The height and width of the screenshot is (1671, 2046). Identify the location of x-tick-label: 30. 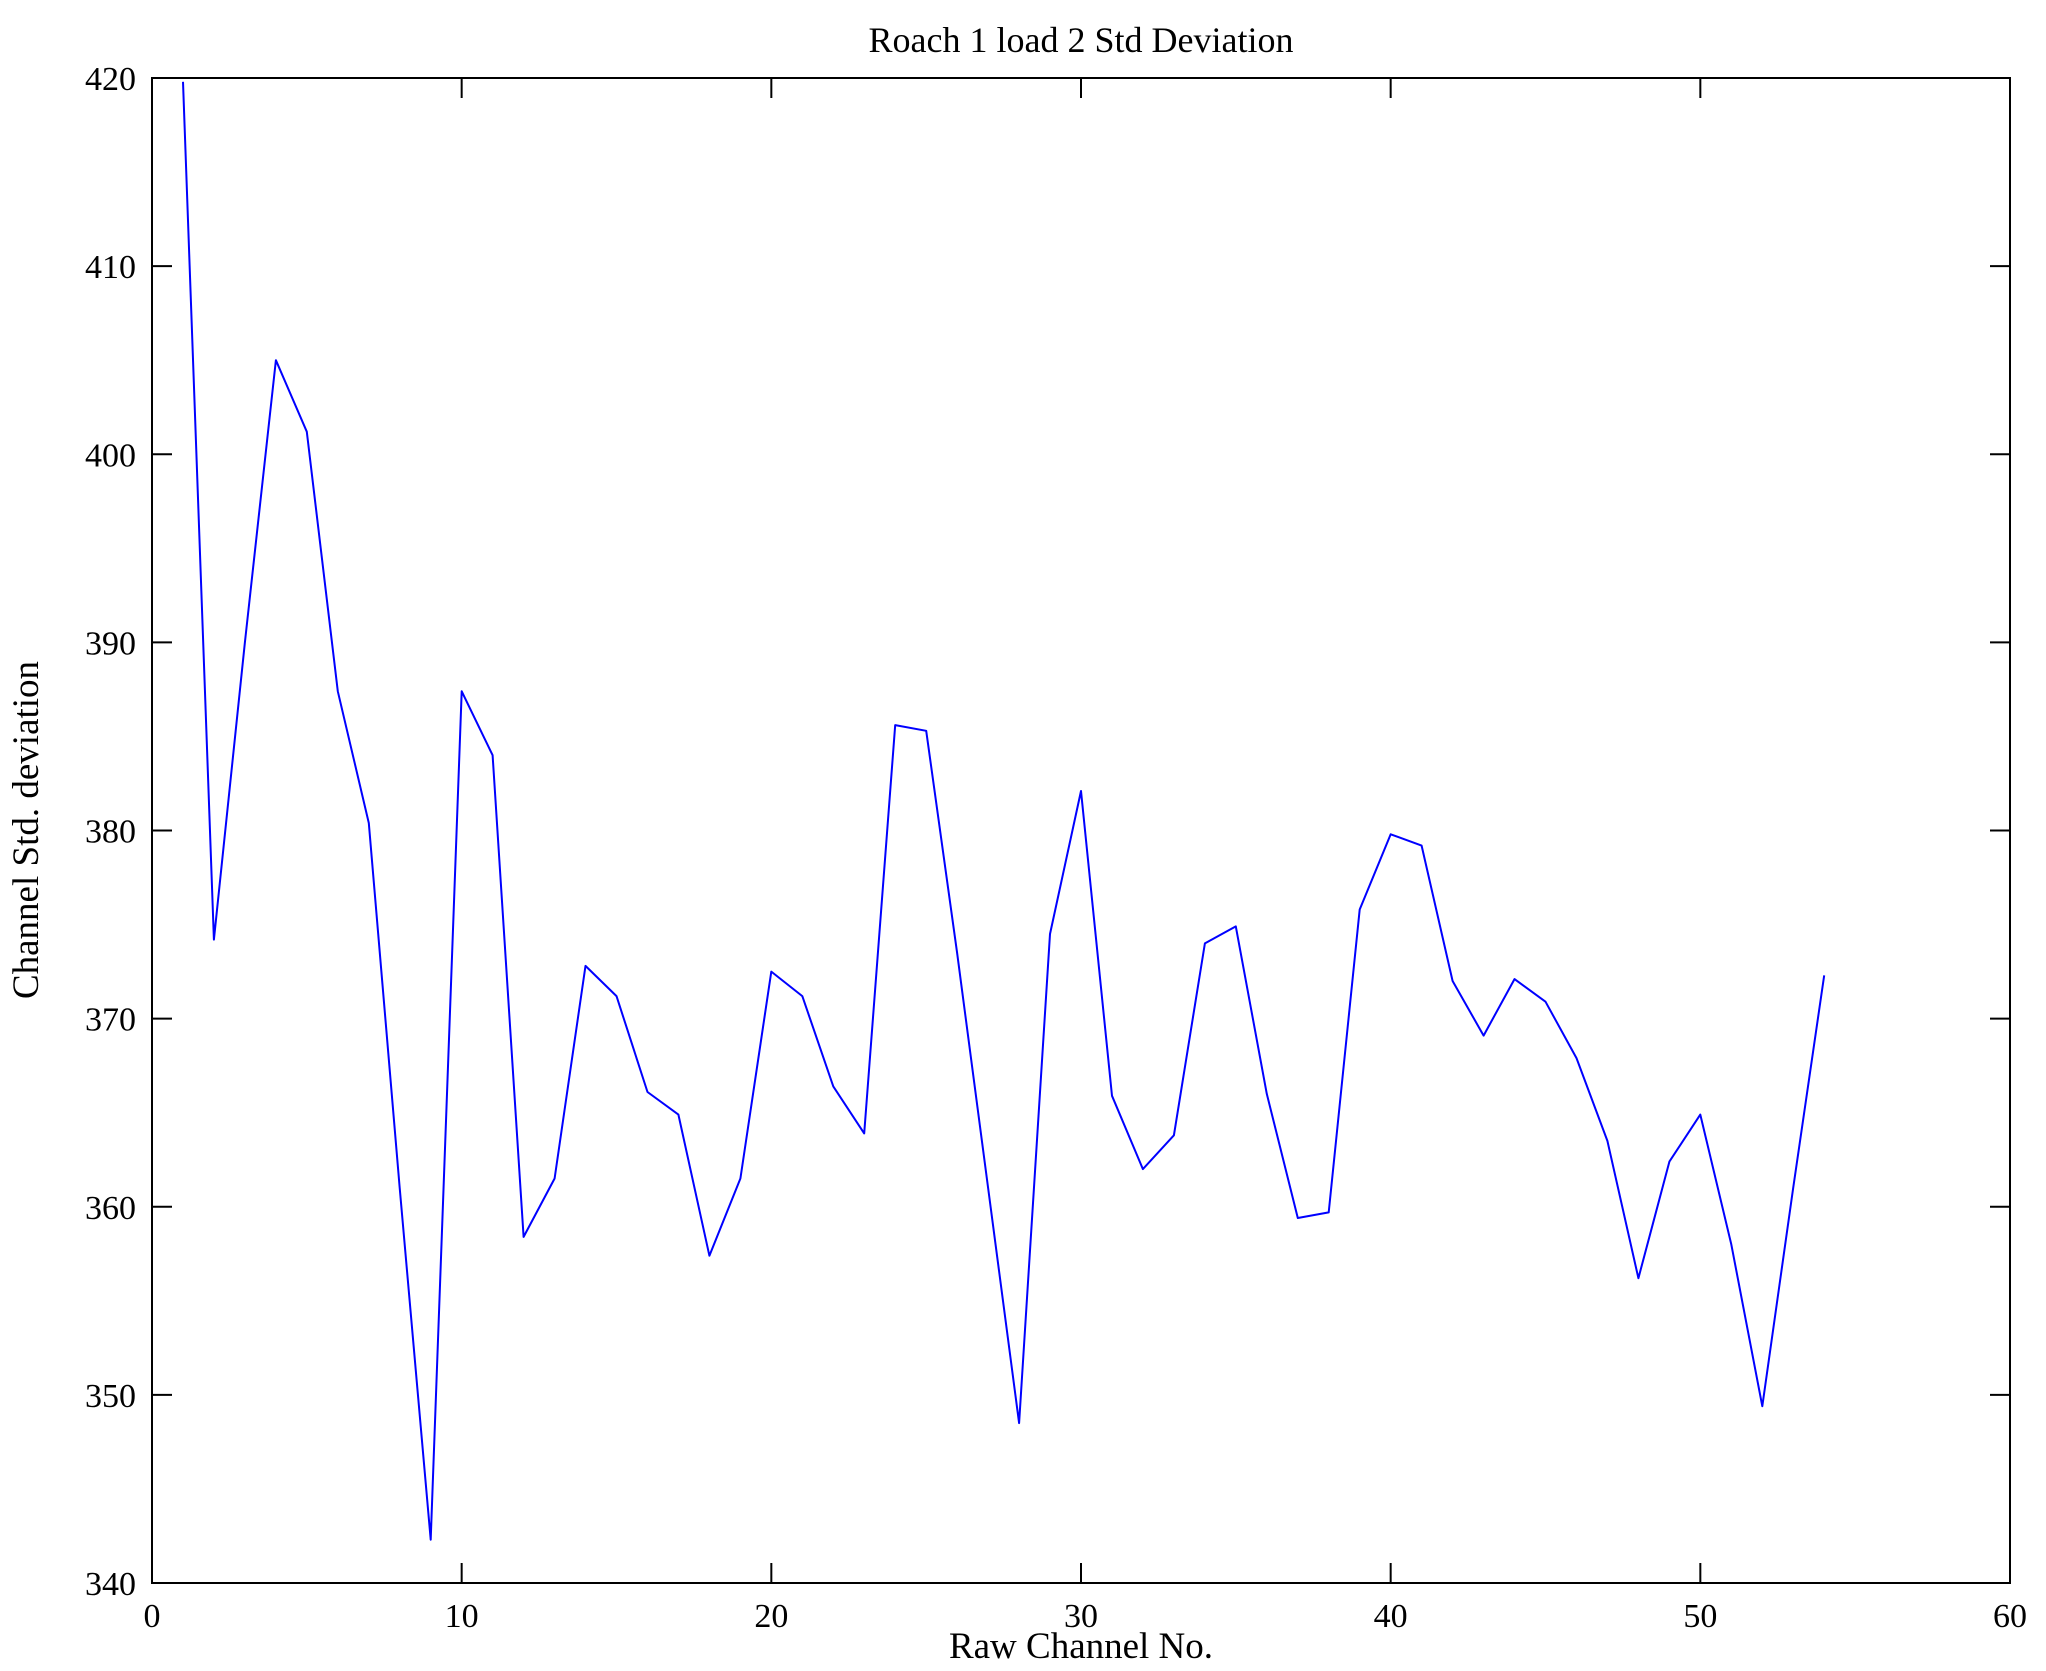
(1081, 1616).